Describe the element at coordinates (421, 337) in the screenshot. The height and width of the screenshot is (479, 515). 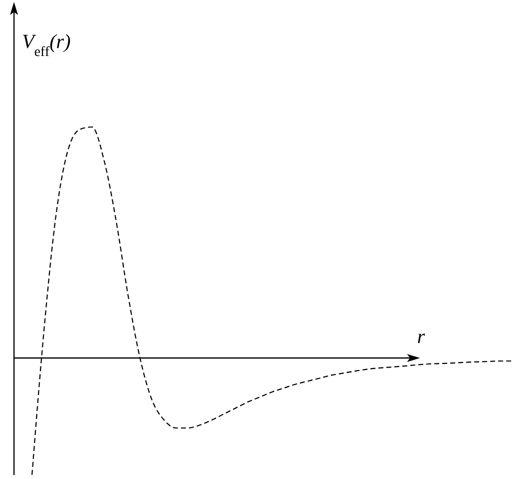
I see `x-axis-title: r` at that location.